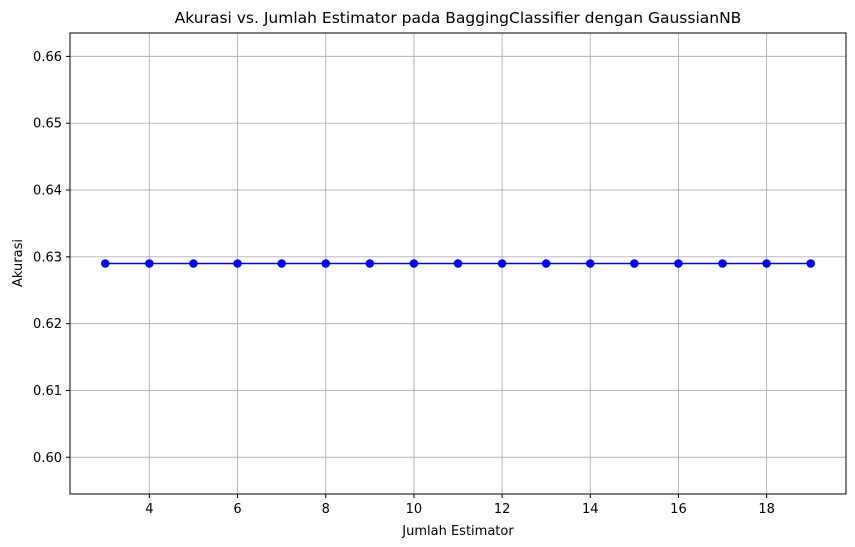  I want to click on y-tick-label: 0.60, so click(47, 458).